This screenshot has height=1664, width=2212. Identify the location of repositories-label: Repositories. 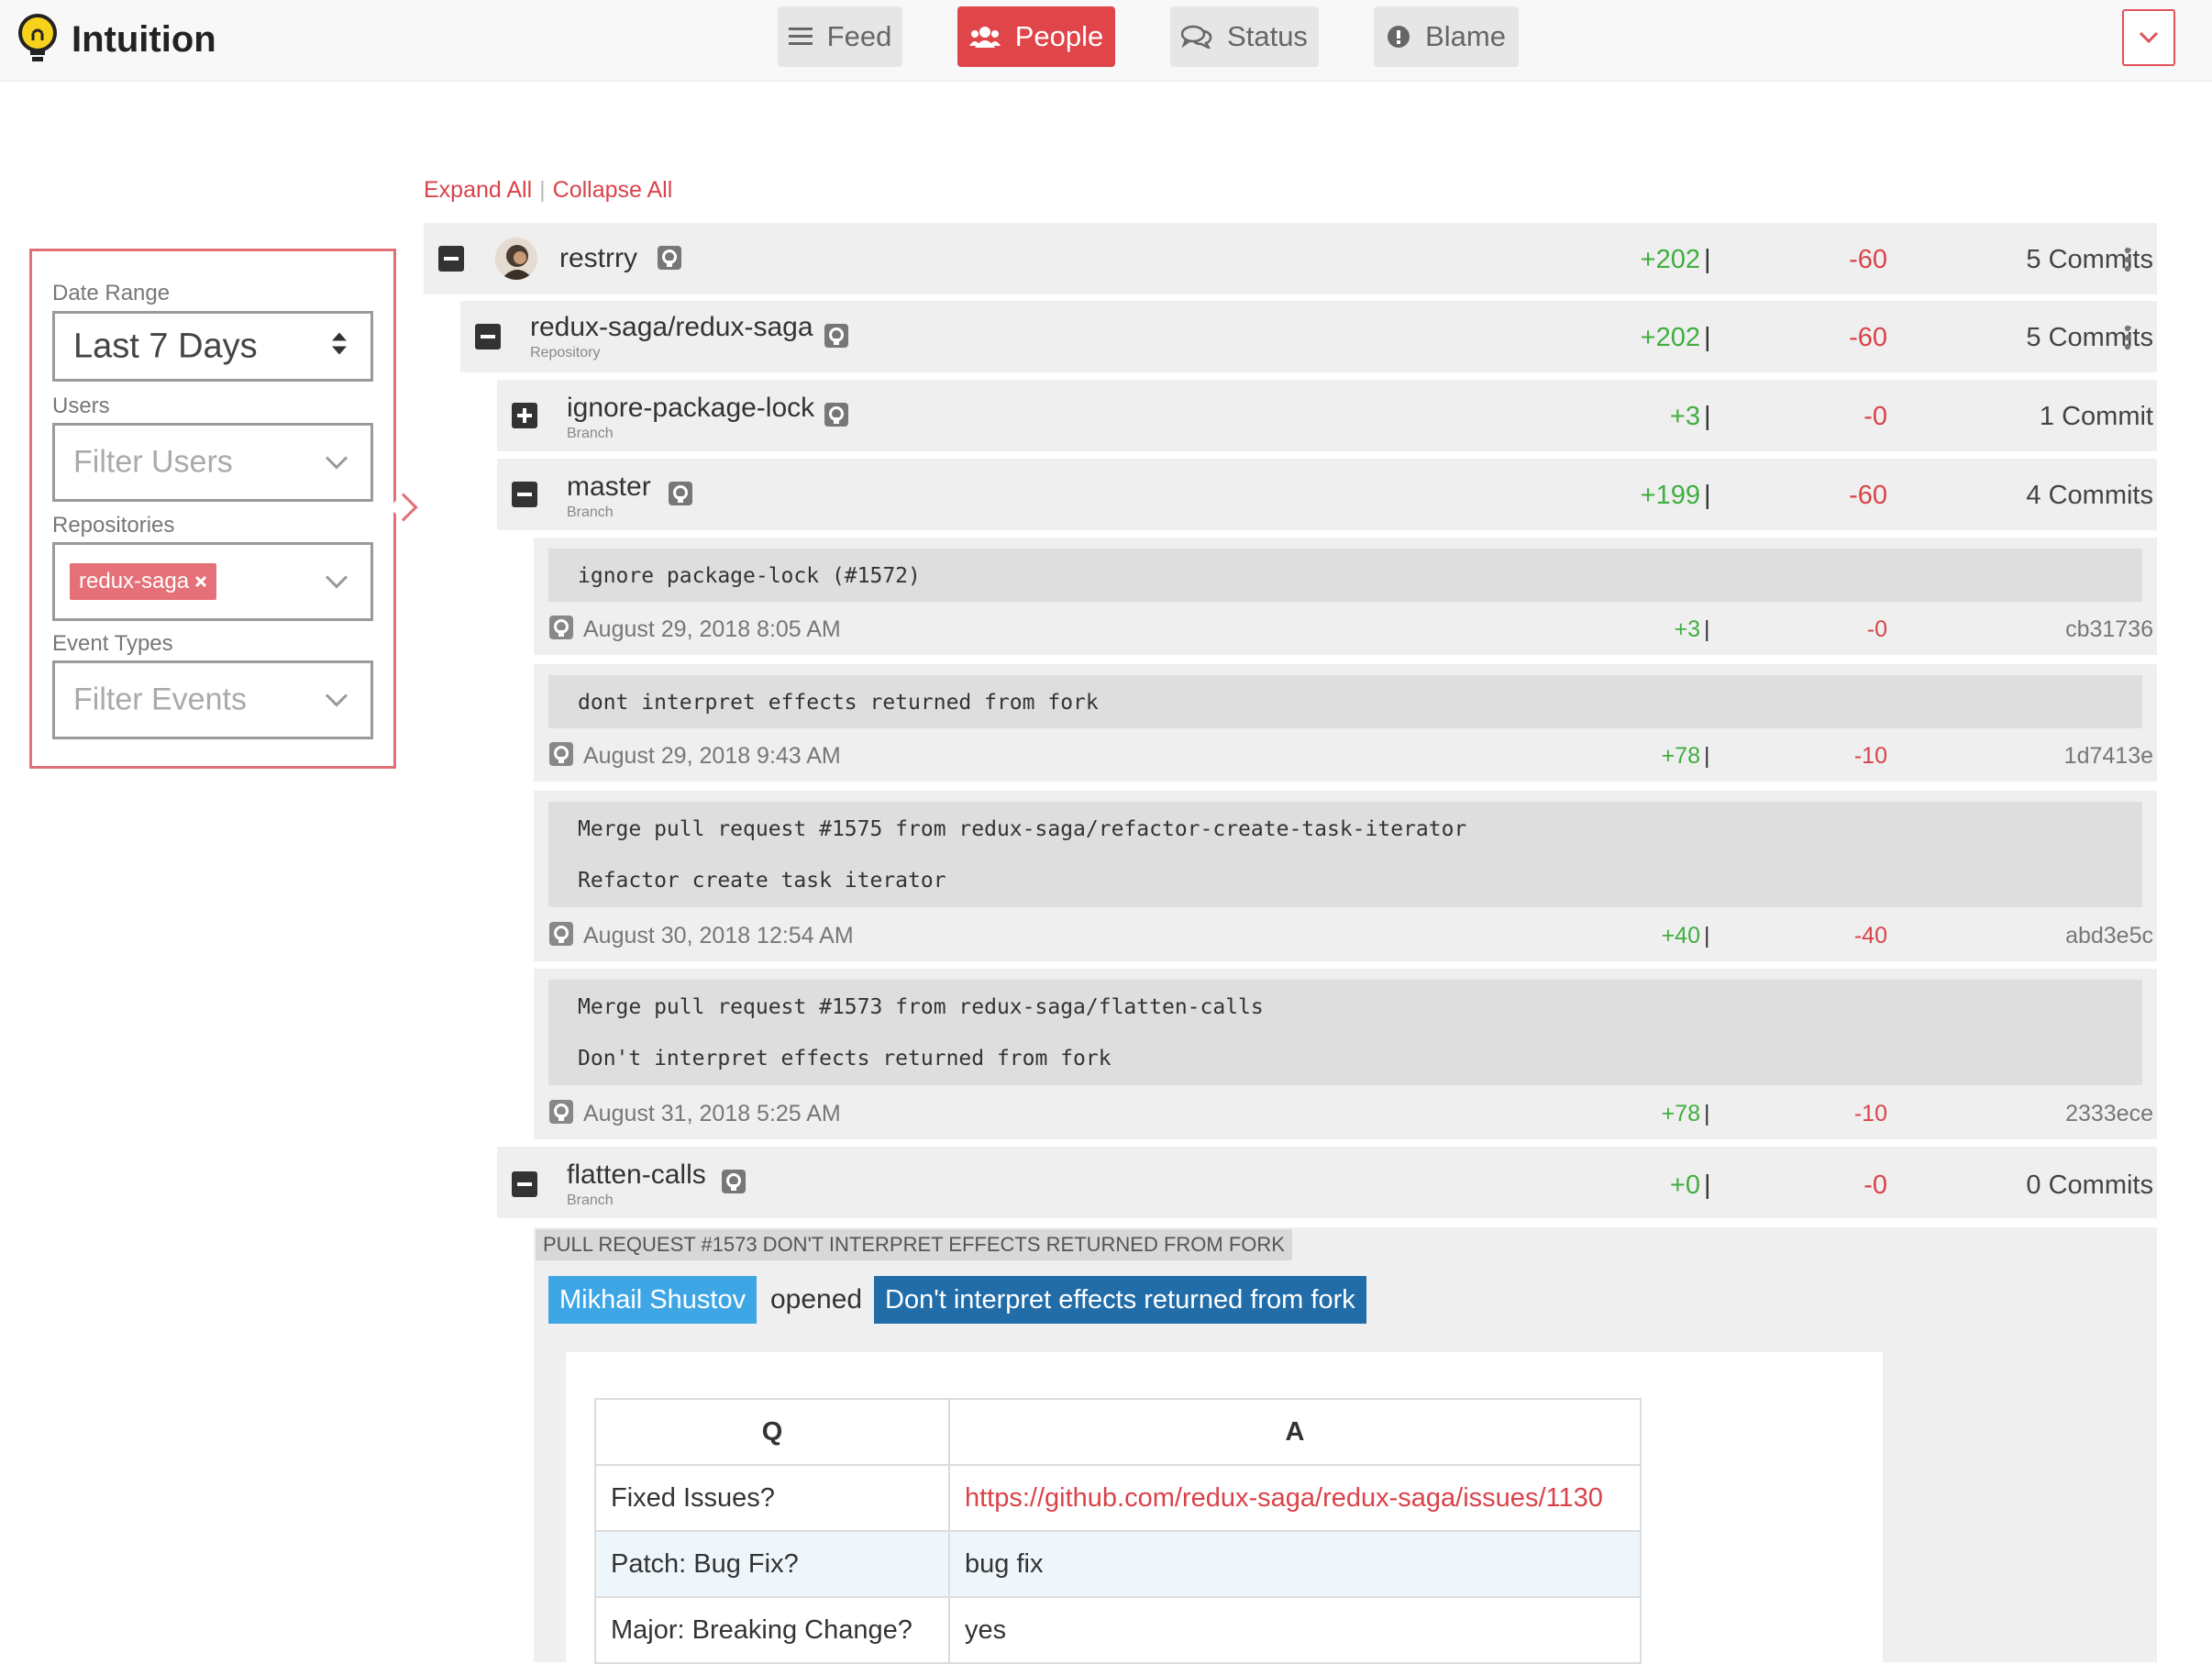
(114, 526).